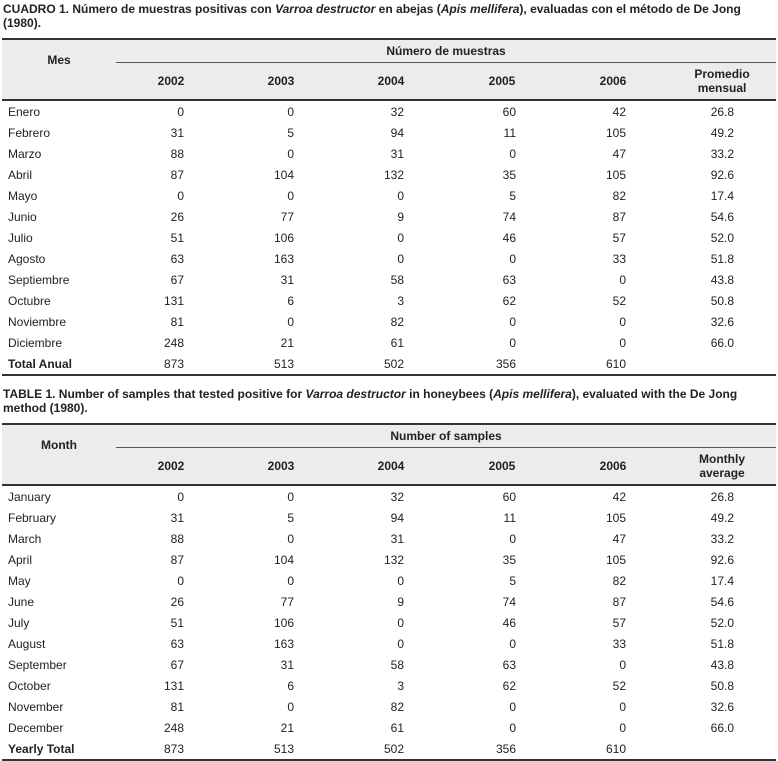 This screenshot has width=778, height=761. Describe the element at coordinates (393, 559) in the screenshot. I see `cell: 132` at that location.